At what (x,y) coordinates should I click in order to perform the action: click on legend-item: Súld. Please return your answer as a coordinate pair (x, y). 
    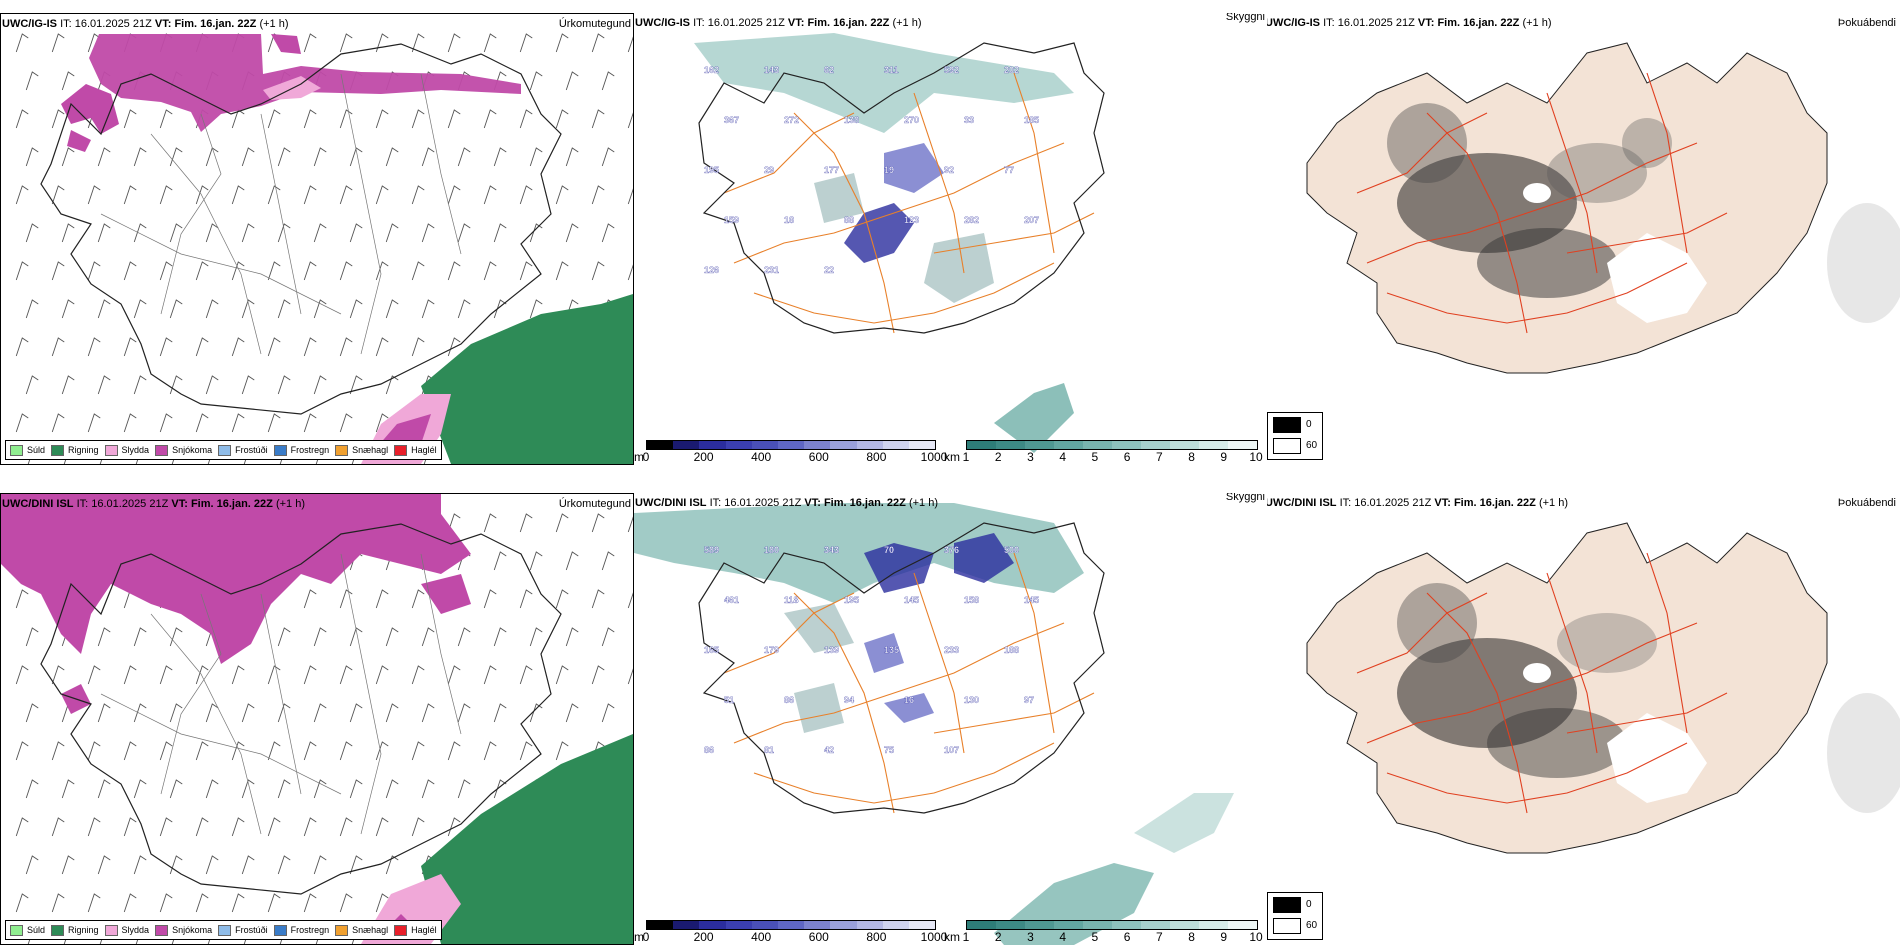
    Looking at the image, I should click on (28, 450).